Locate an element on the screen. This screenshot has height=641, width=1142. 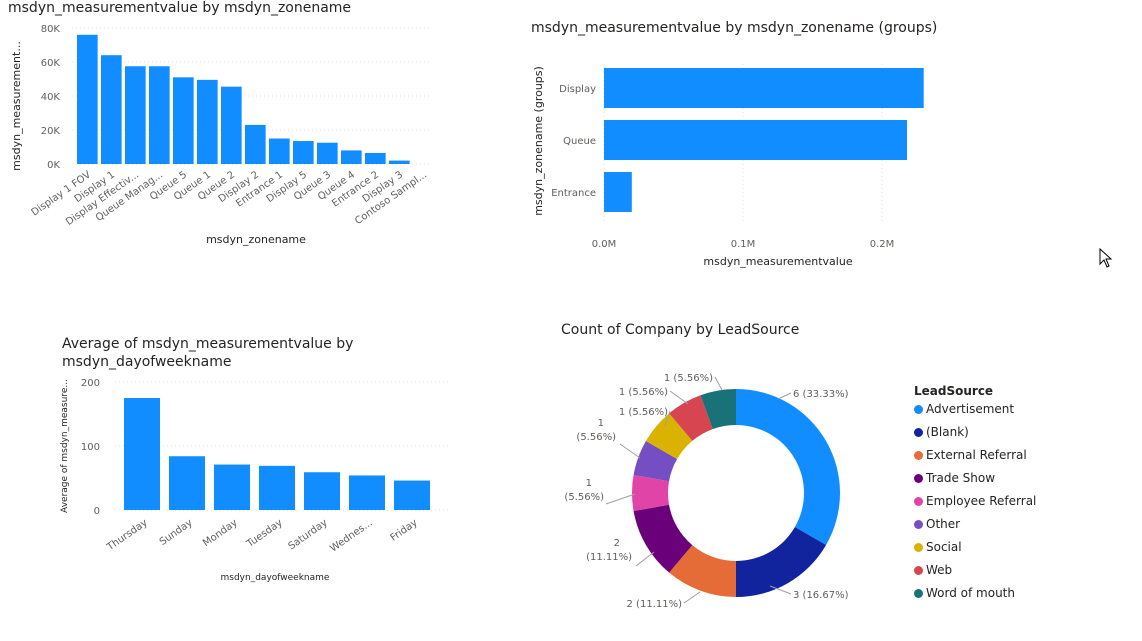
y-tick-label: 80K is located at coordinates (51, 29).